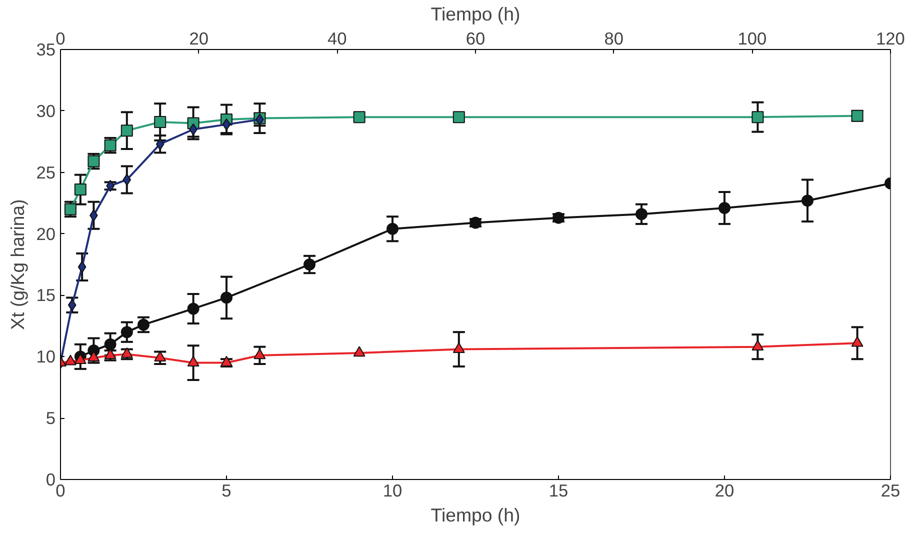 The image size is (923, 534). Describe the element at coordinates (558, 490) in the screenshot. I see `x-tick-label: 15` at that location.